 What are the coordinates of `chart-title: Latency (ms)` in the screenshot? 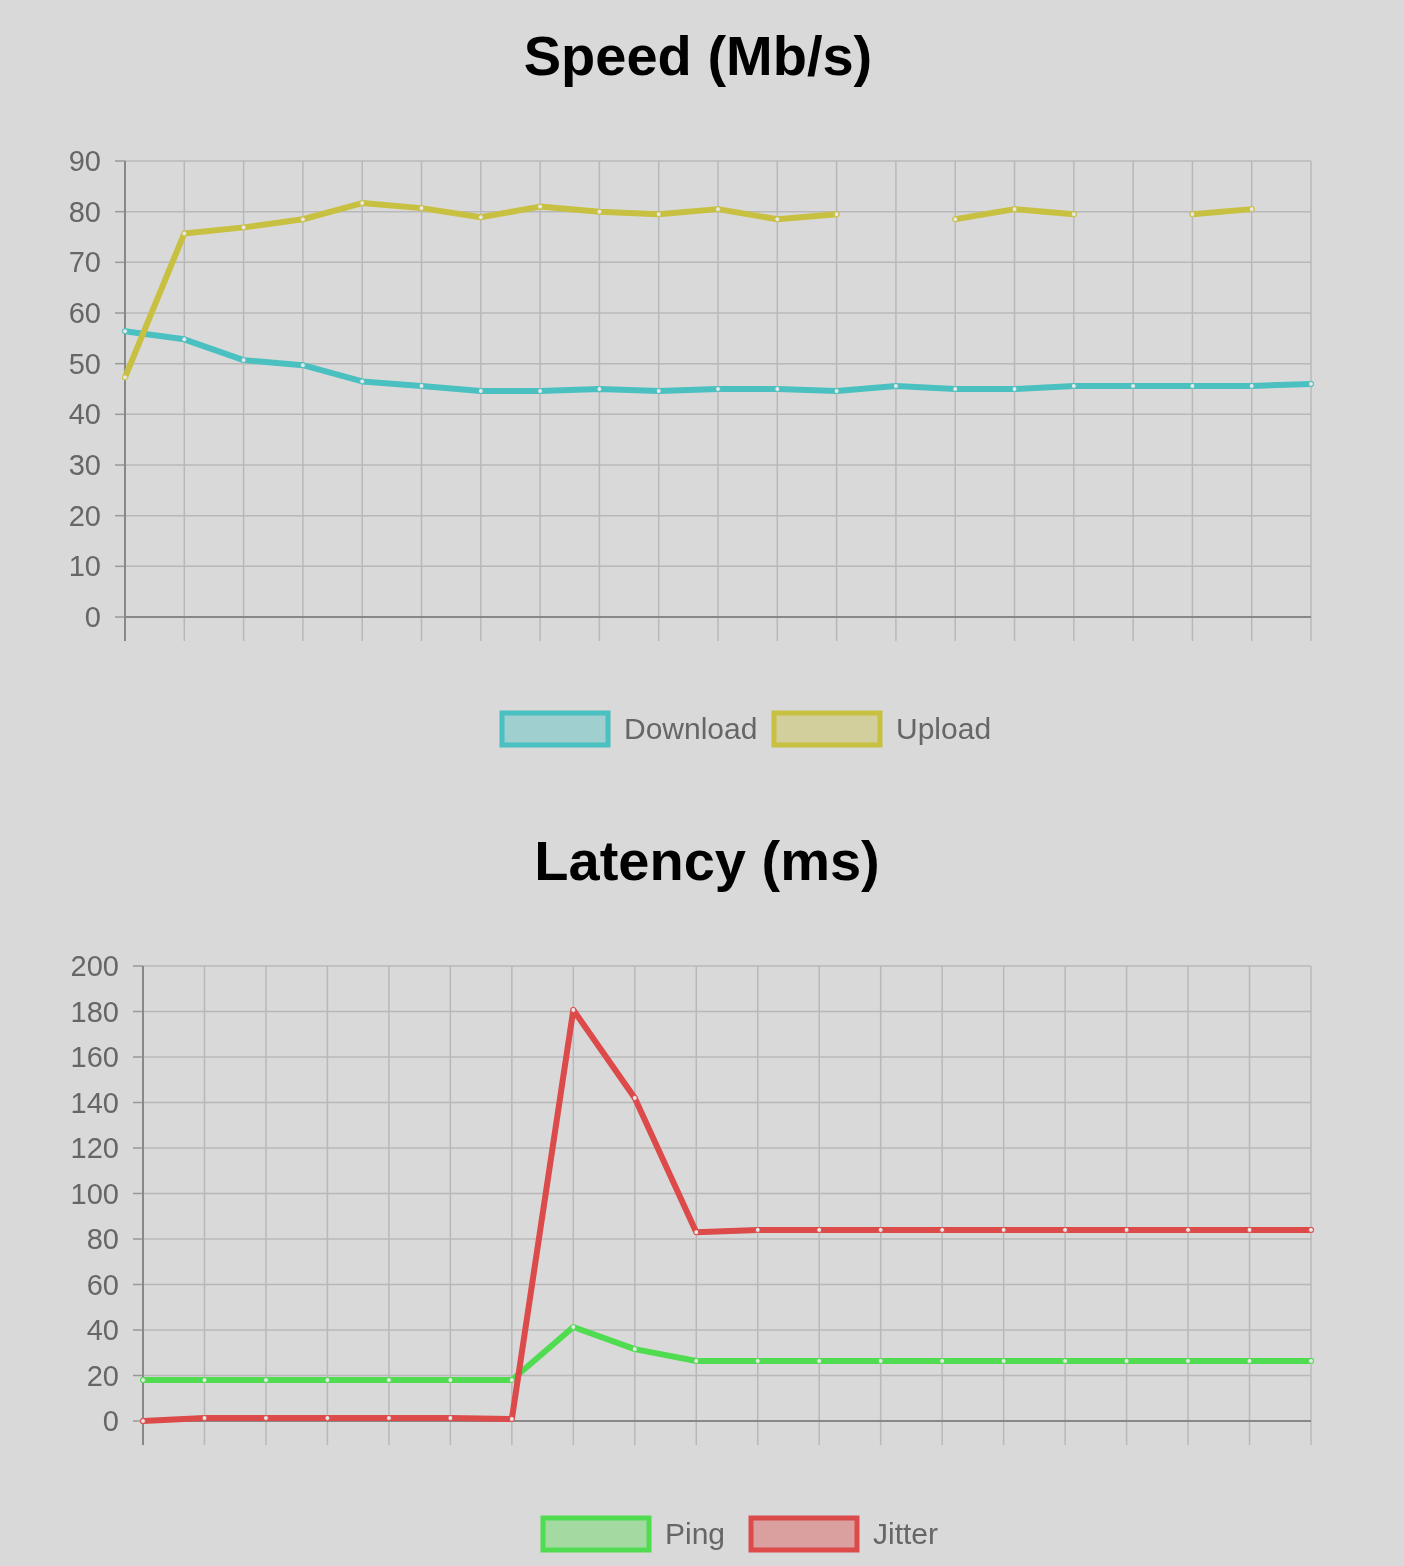 It's located at (707, 860).